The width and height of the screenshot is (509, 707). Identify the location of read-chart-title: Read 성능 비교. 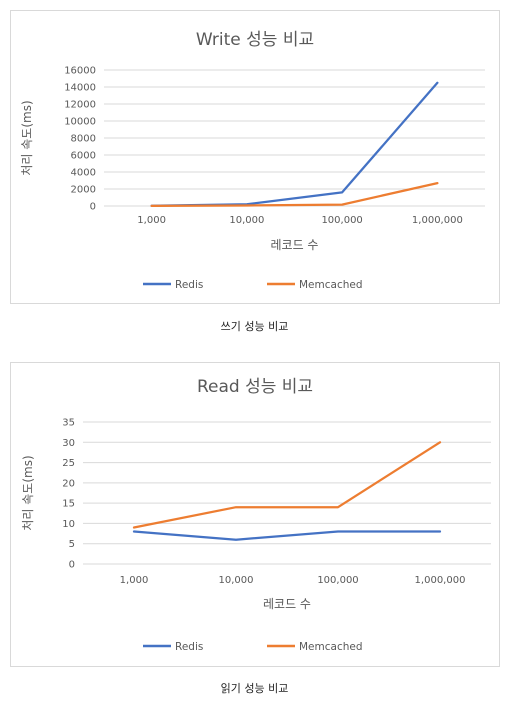
(255, 387).